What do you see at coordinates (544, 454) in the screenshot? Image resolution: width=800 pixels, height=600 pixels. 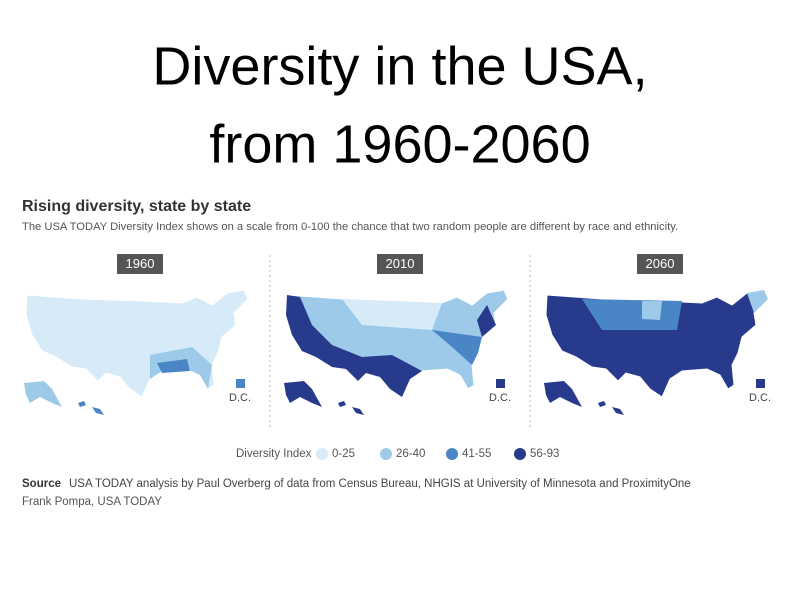 I see `legend-label: 56-93` at bounding box center [544, 454].